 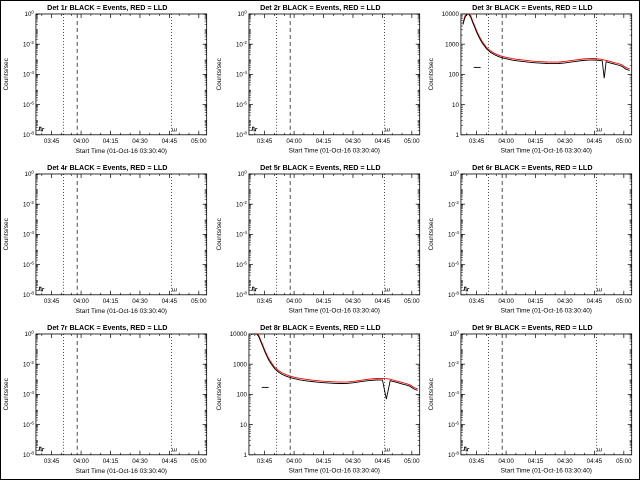 I want to click on plot-title: Det 9r BLACK = Events, RED = LLD, so click(x=532, y=327).